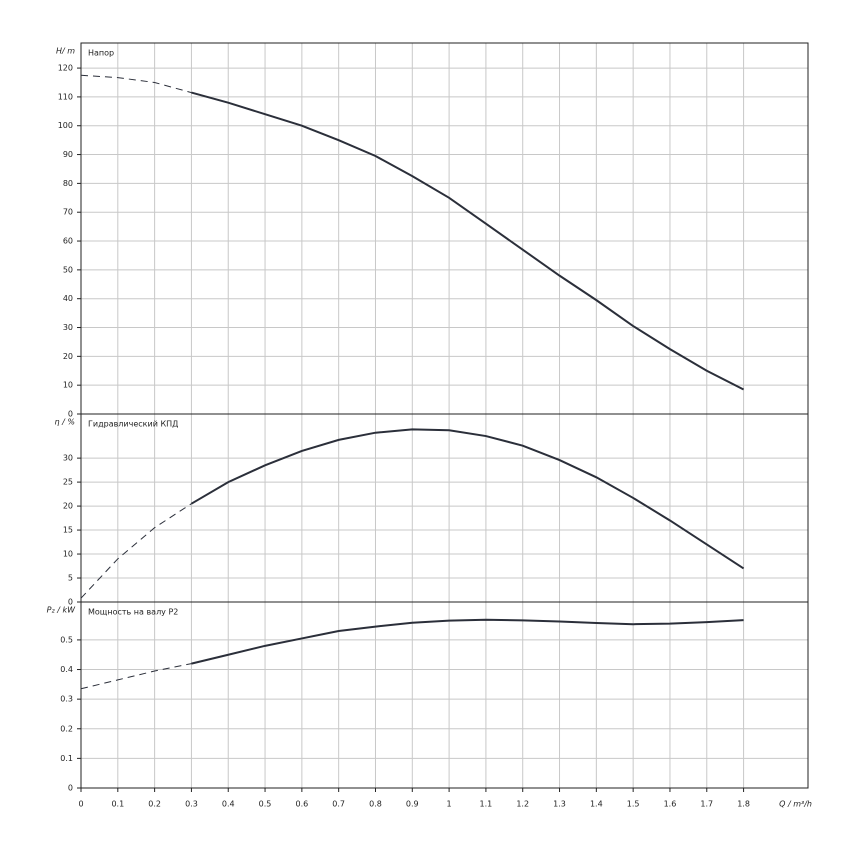 The width and height of the screenshot is (850, 850). I want to click on y-tick-label: 0.1, so click(66, 758).